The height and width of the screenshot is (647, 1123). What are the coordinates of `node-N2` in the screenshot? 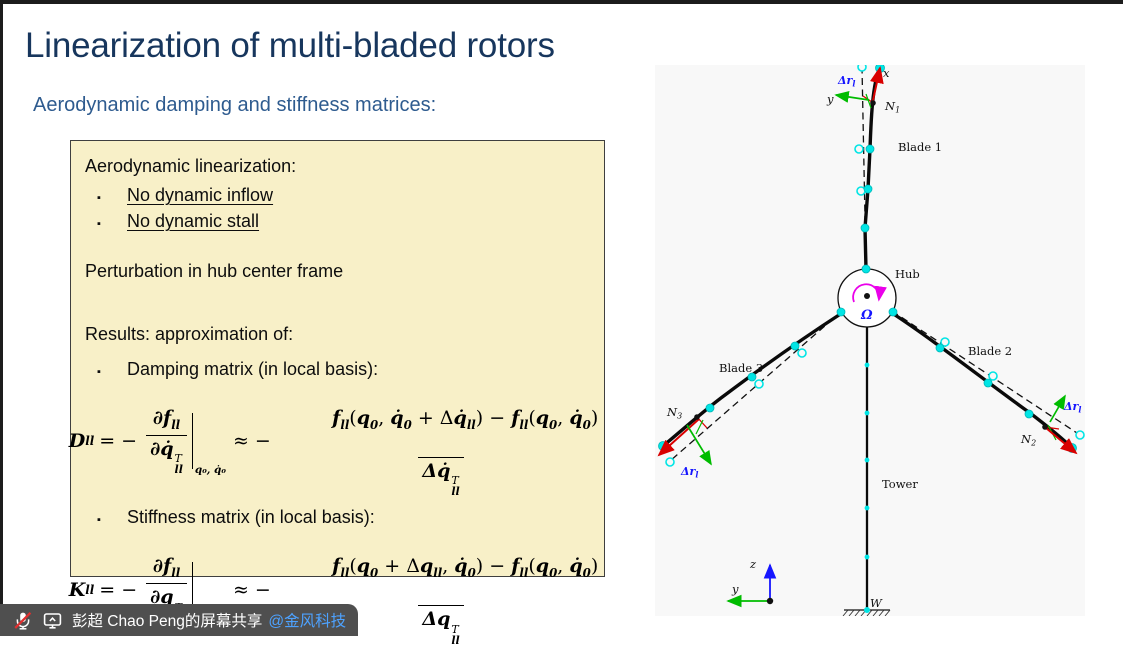 It's located at (1045, 427).